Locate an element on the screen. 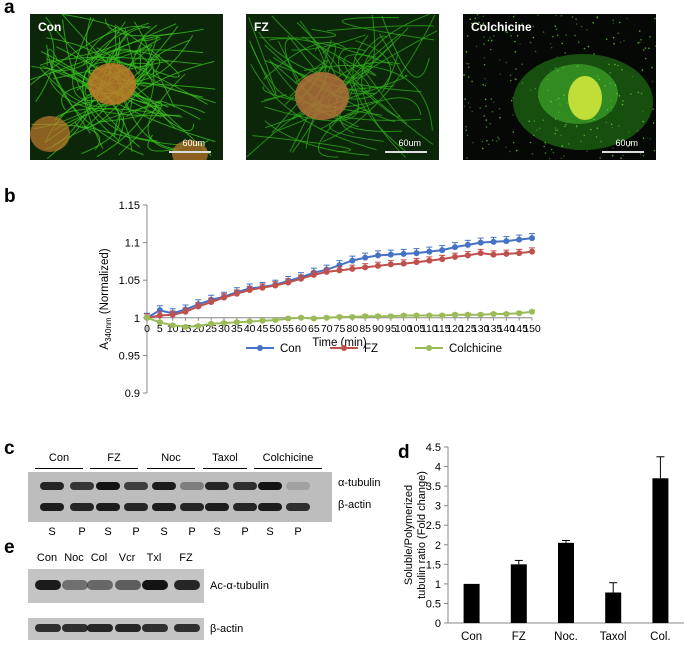  blot-membrane is located at coordinates (180, 497).